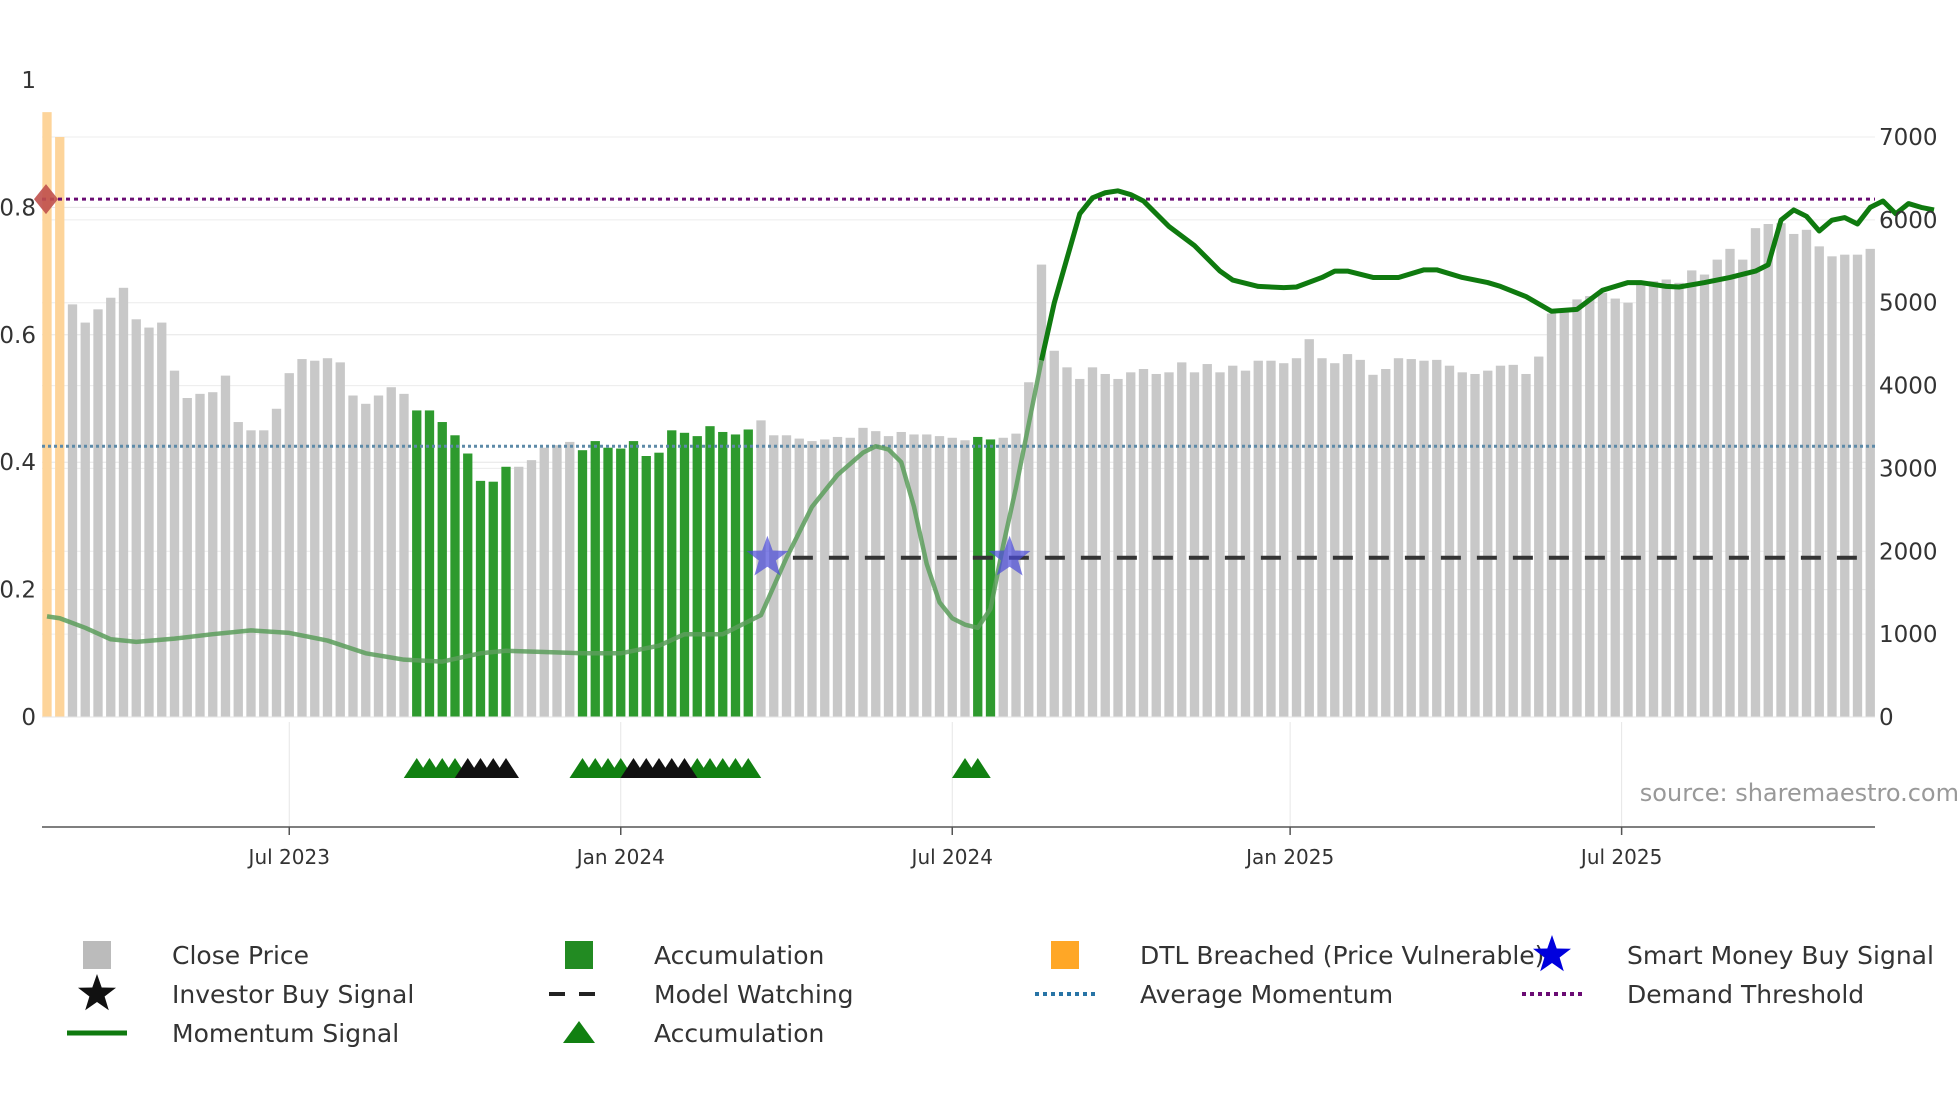 The width and height of the screenshot is (1960, 1102). Describe the element at coordinates (293, 994) in the screenshot. I see `legend-label: Investor Buy Signal` at that location.